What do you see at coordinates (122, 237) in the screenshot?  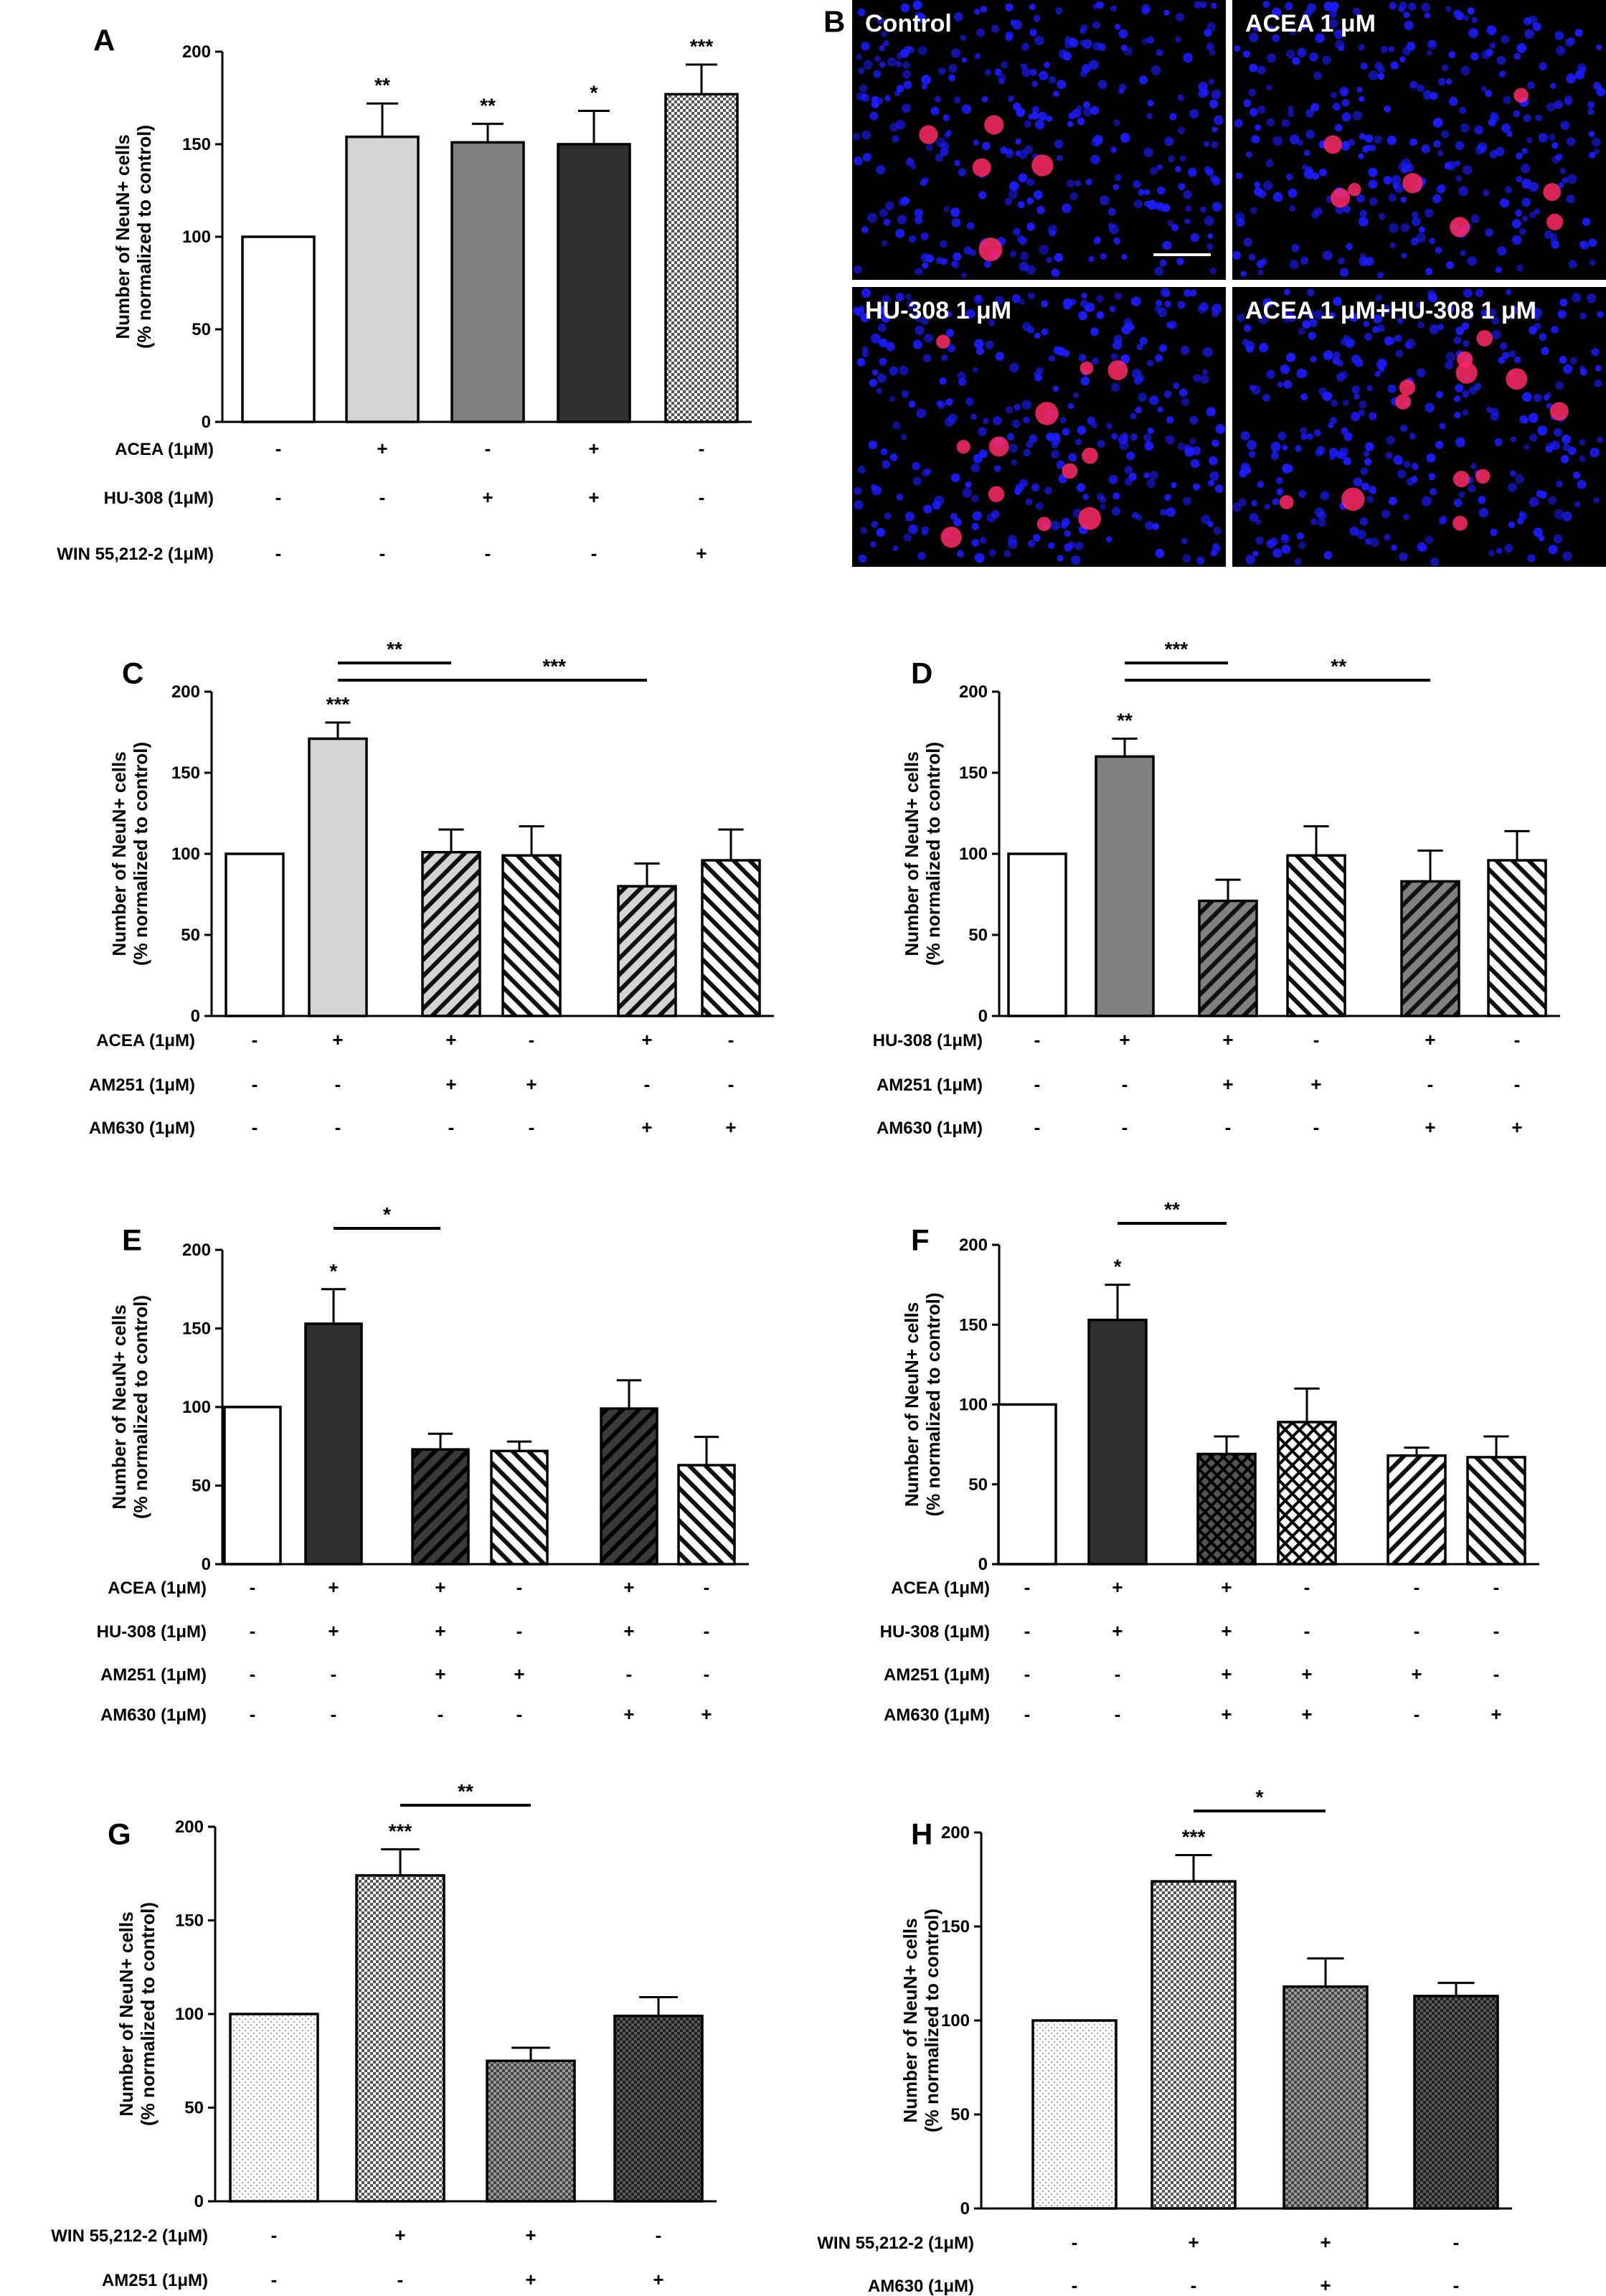 I see `y-axis-label-line-1: Number of NeuN+ cells` at bounding box center [122, 237].